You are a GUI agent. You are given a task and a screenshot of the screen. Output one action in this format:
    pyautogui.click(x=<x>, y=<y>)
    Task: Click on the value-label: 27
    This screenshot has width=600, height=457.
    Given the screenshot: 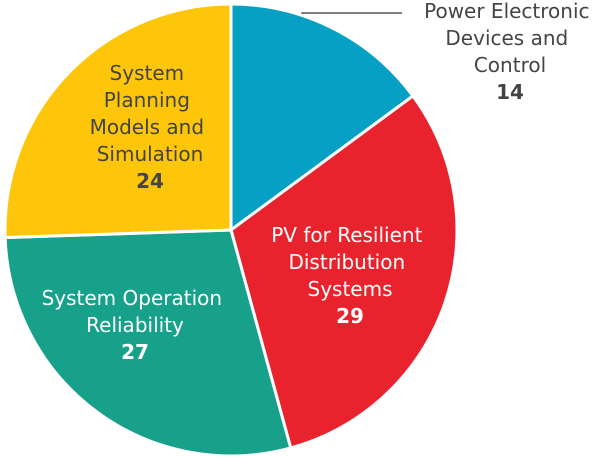 What is the action you would take?
    pyautogui.click(x=135, y=352)
    